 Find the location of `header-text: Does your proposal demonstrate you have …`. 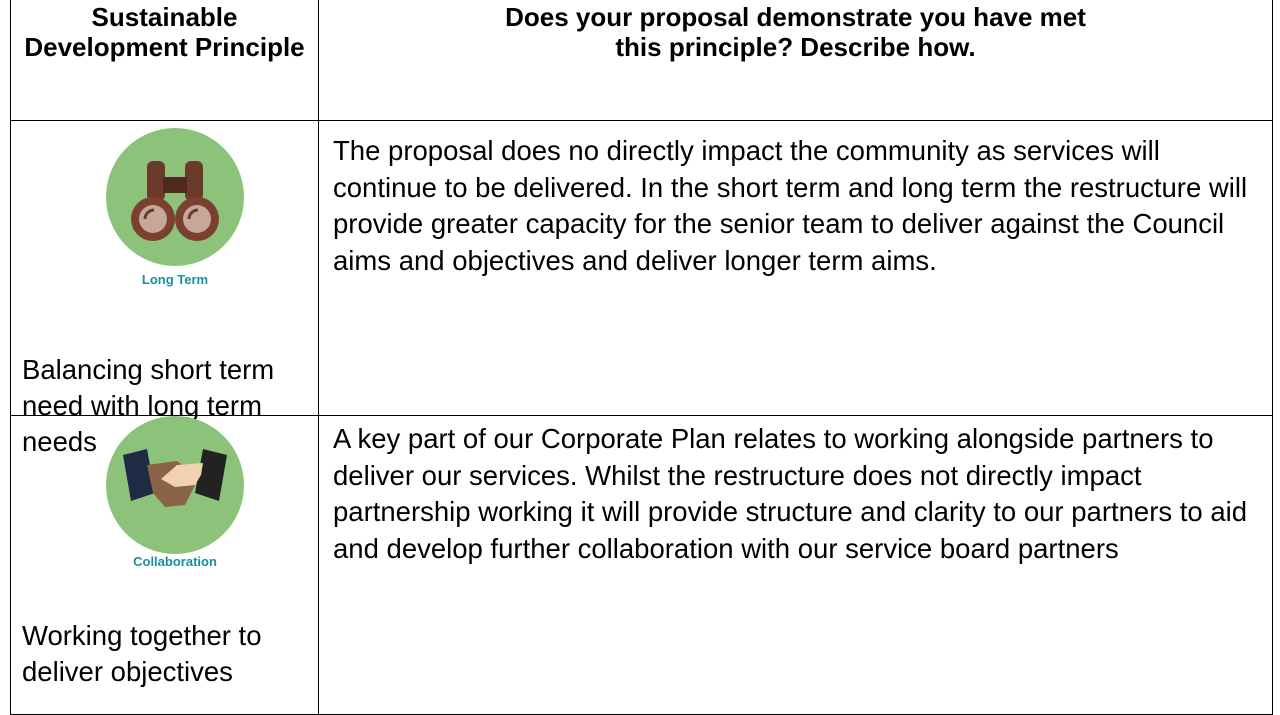

header-text: Does your proposal demonstrate you have … is located at coordinates (795, 32).